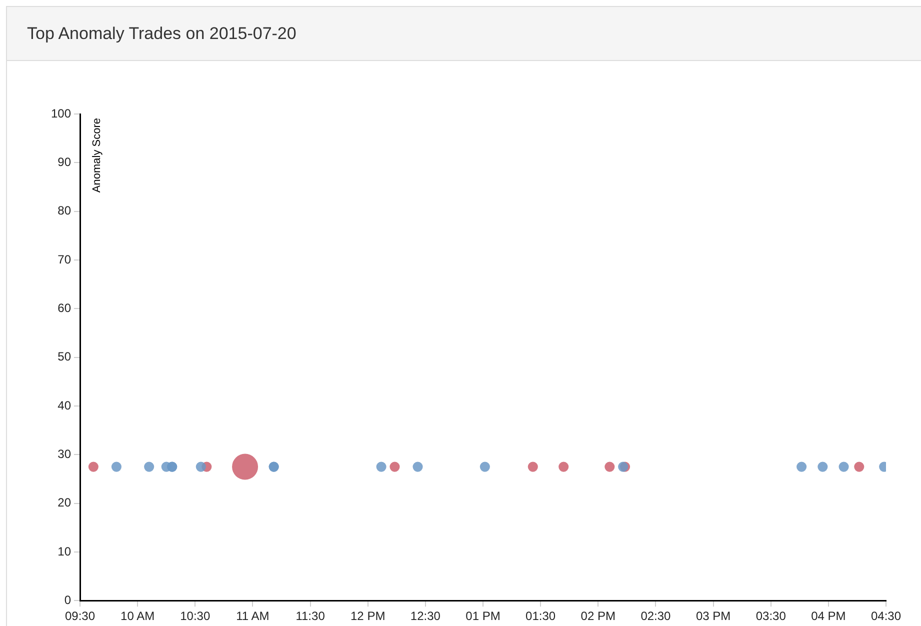 The width and height of the screenshot is (921, 626). Describe the element at coordinates (598, 616) in the screenshot. I see `x-tick-label: 02 PM` at that location.